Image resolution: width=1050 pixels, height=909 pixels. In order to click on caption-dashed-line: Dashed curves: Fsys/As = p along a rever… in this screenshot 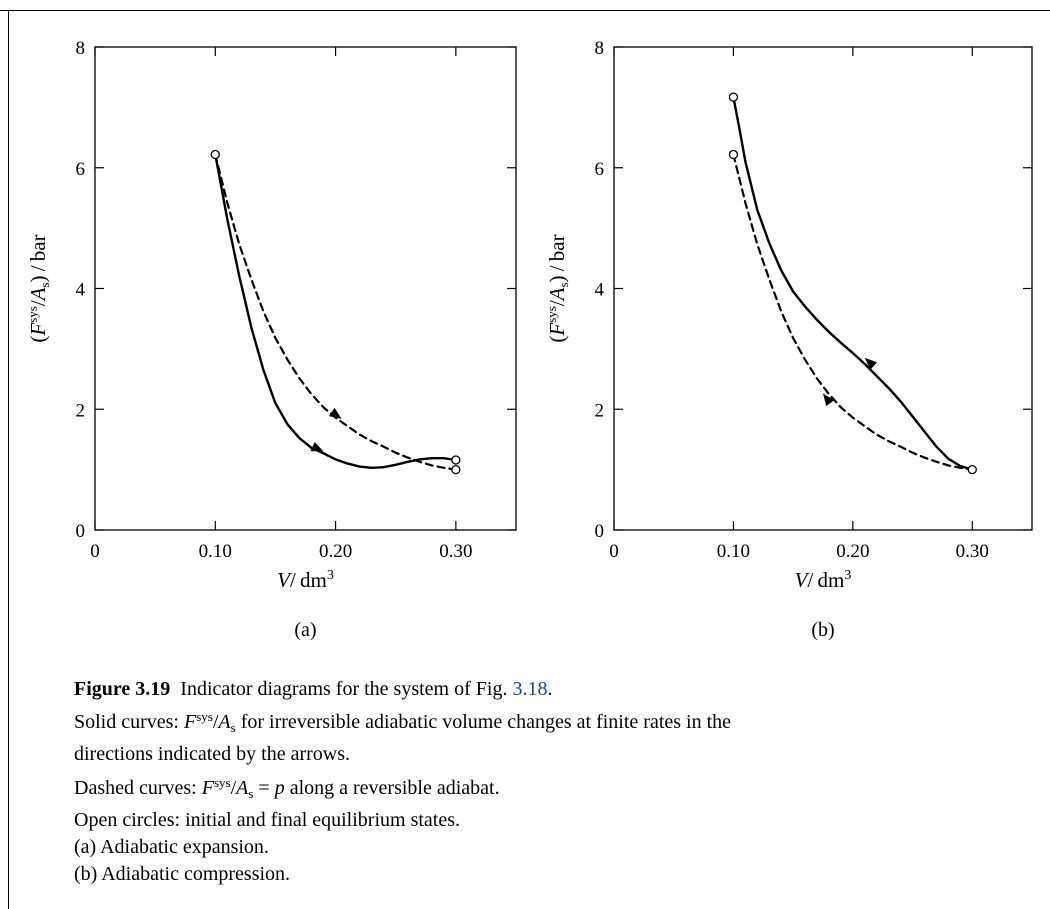, I will do `click(287, 787)`.